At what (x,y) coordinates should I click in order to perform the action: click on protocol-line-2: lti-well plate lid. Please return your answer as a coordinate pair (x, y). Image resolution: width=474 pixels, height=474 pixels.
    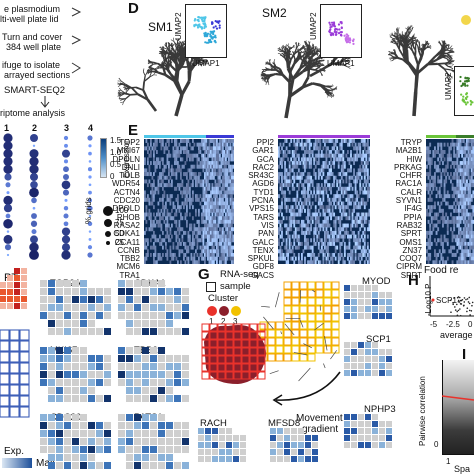
    Looking at the image, I should click on (29, 19).